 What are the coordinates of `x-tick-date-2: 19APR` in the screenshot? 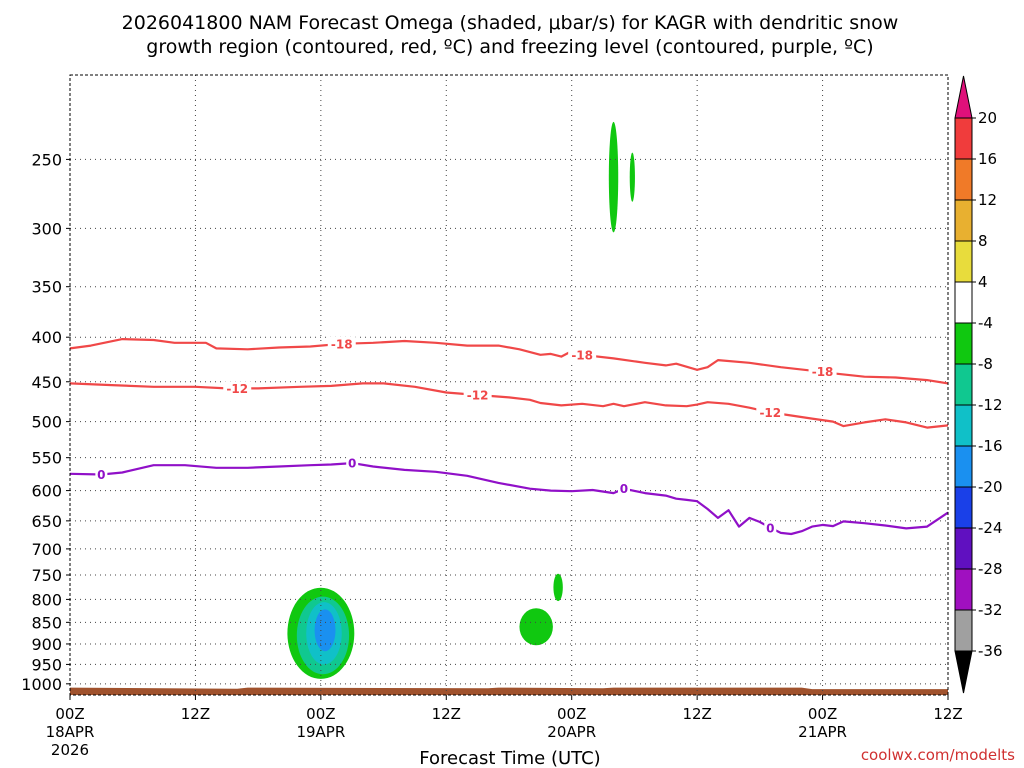 It's located at (320, 732).